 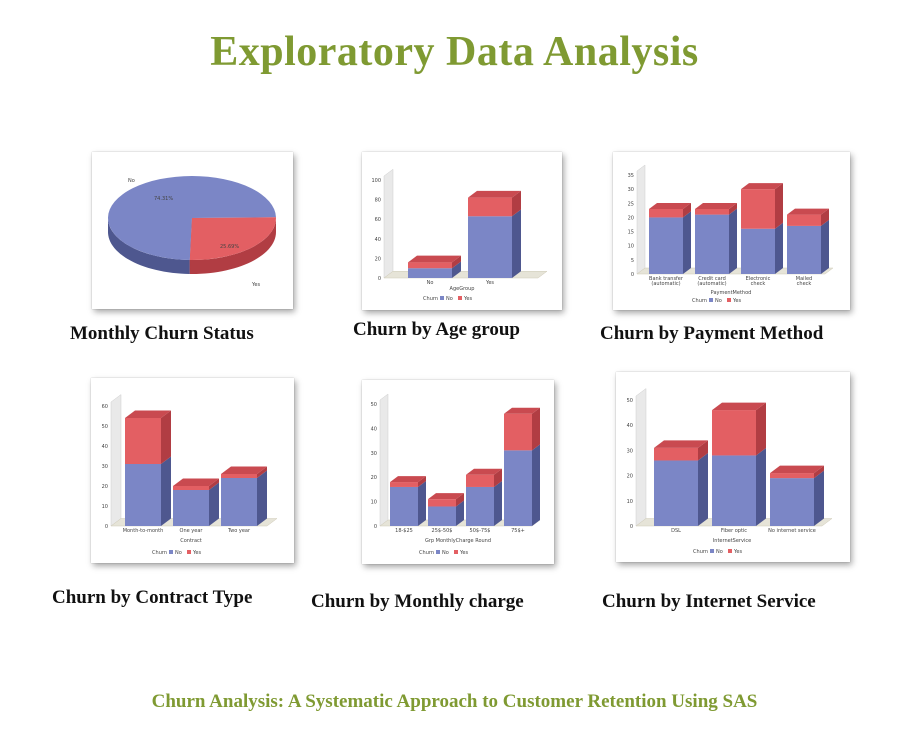 I want to click on chart-caption: Churn by Monthly charge, so click(x=417, y=601).